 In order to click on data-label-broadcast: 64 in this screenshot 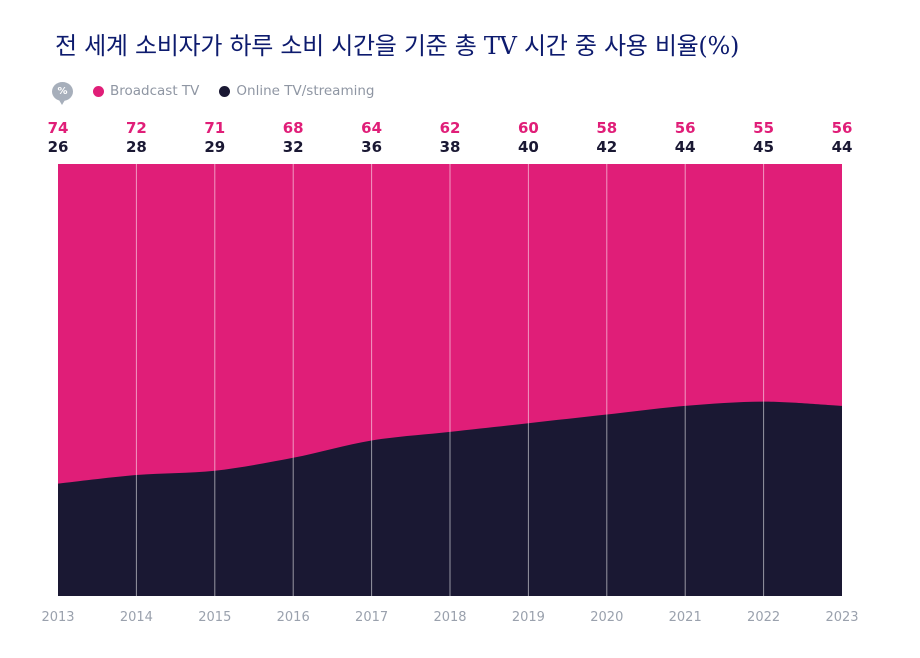, I will do `click(371, 128)`.